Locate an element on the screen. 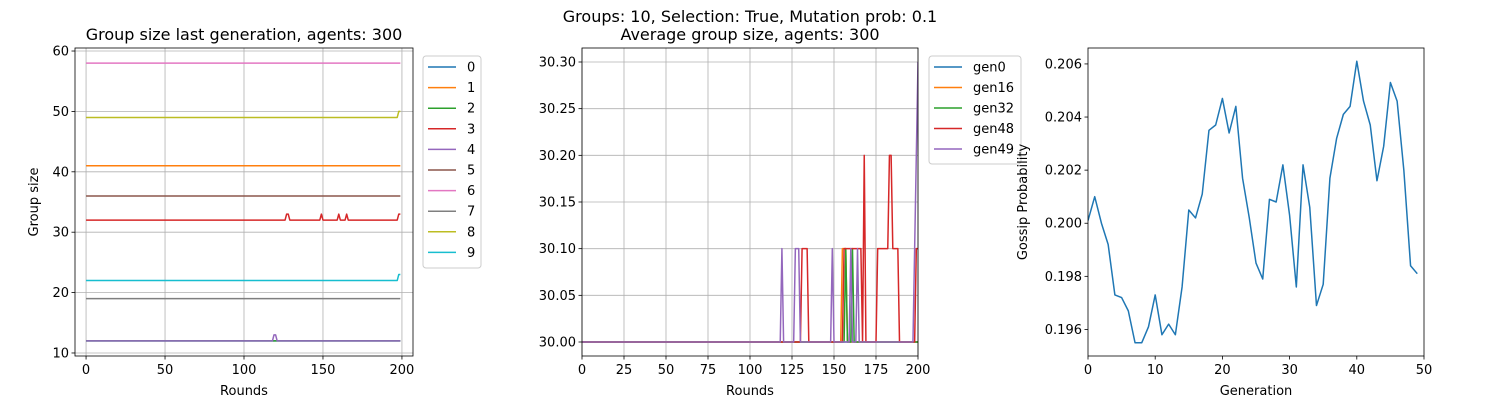 This screenshot has height=400, width=1500. legend-label: 5 is located at coordinates (471, 171).